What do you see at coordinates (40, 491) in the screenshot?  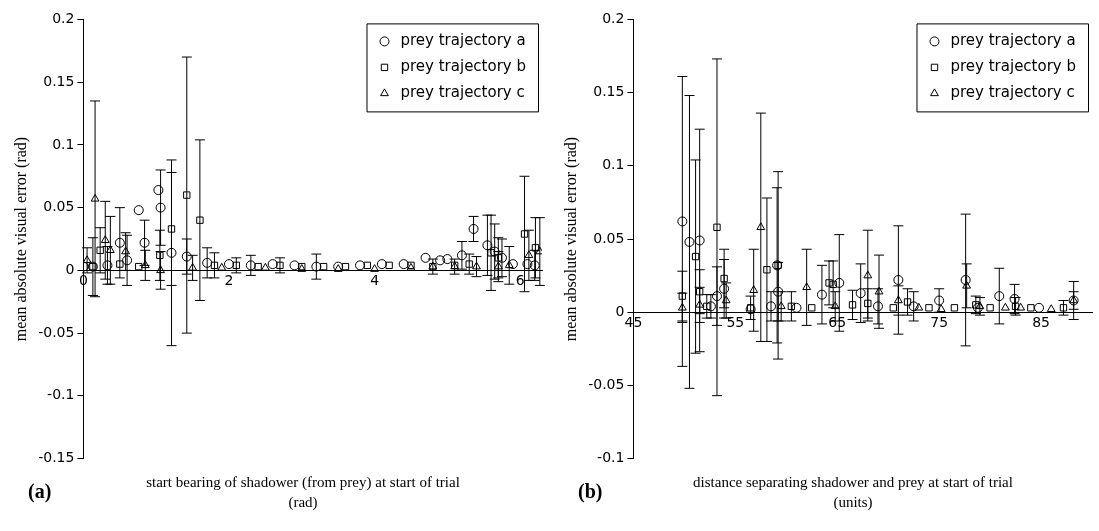 I see `text: (a)` at bounding box center [40, 491].